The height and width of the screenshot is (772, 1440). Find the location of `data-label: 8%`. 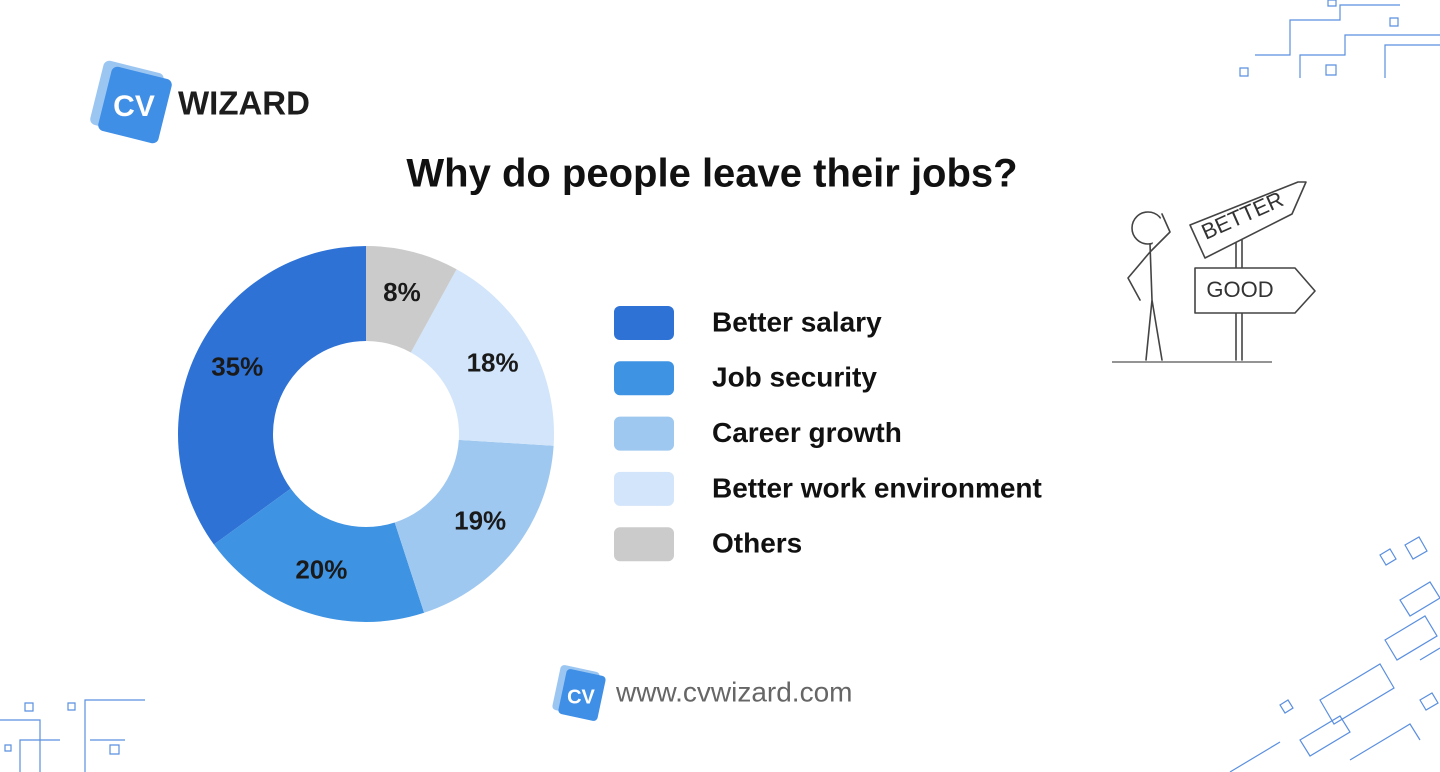

data-label: 8% is located at coordinates (402, 292).